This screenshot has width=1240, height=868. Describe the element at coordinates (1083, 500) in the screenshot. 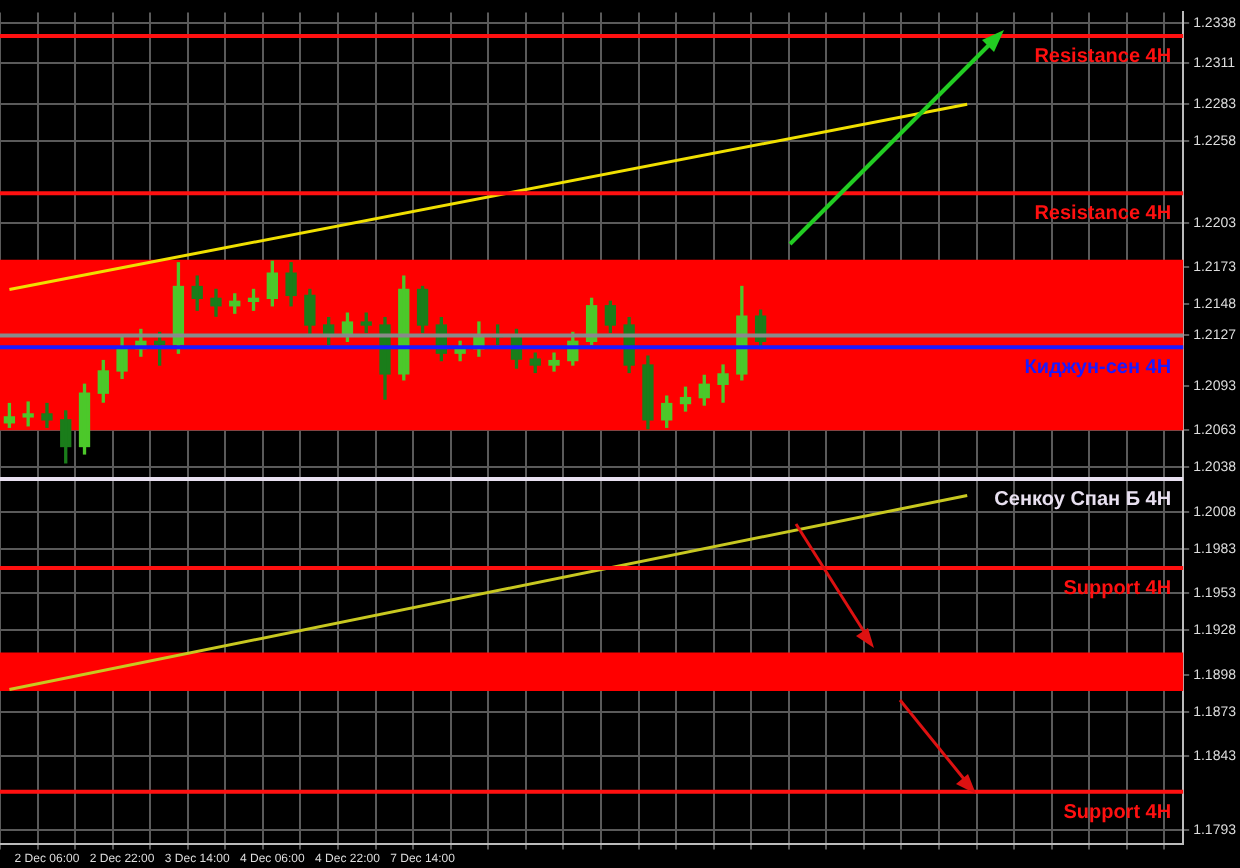

I see `ref-line-label: Сенкоу Спан Б 4H` at that location.